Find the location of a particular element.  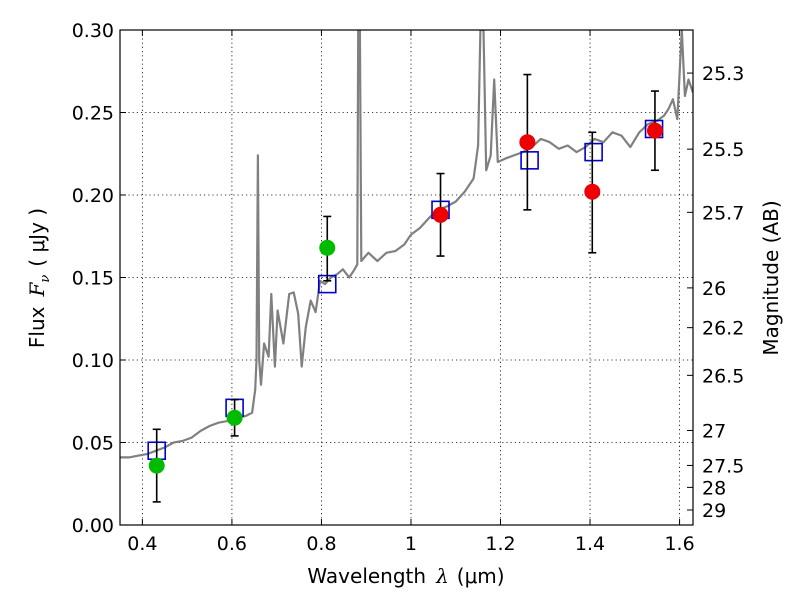

x-tick-label: 1.6 is located at coordinates (679, 544).